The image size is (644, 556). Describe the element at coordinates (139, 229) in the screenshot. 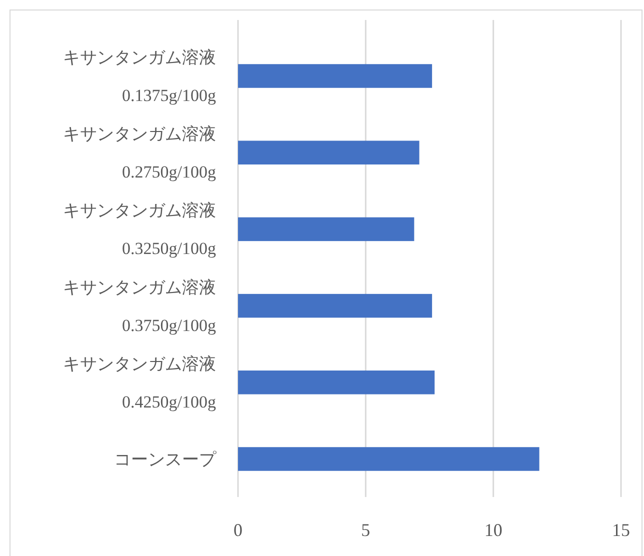

I see `y-tick-label: キサンタンガム溶液 0.3250g/100g` at that location.